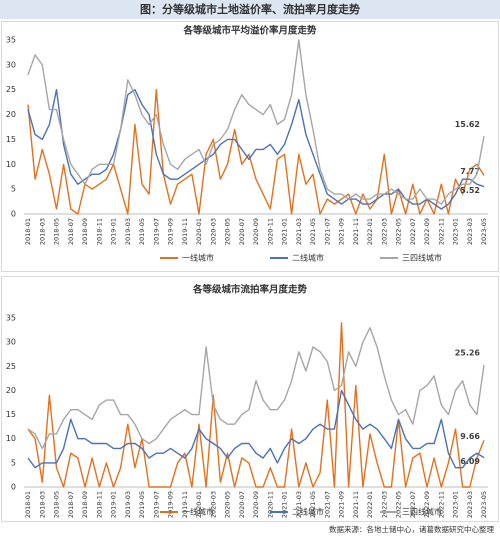 The height and width of the screenshot is (538, 500). What do you see at coordinates (411, 529) in the screenshot?
I see `source-note: 数据来源：各地土储中心，诸葛数据研究中心整理` at bounding box center [411, 529].